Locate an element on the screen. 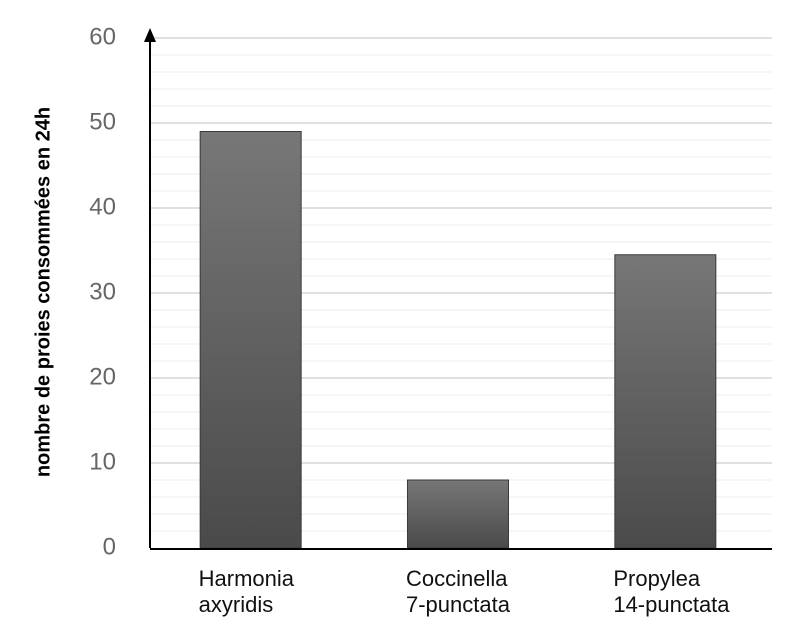 The width and height of the screenshot is (803, 630). y-tick-label: 30 is located at coordinates (102, 291).